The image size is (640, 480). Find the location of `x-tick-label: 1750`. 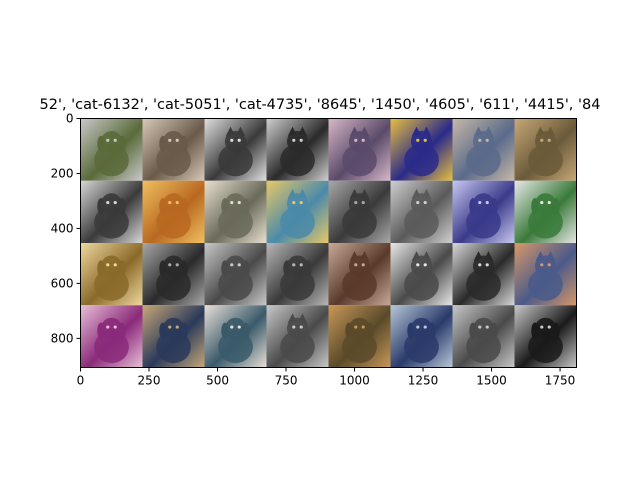

x-tick-label: 1750 is located at coordinates (560, 381).